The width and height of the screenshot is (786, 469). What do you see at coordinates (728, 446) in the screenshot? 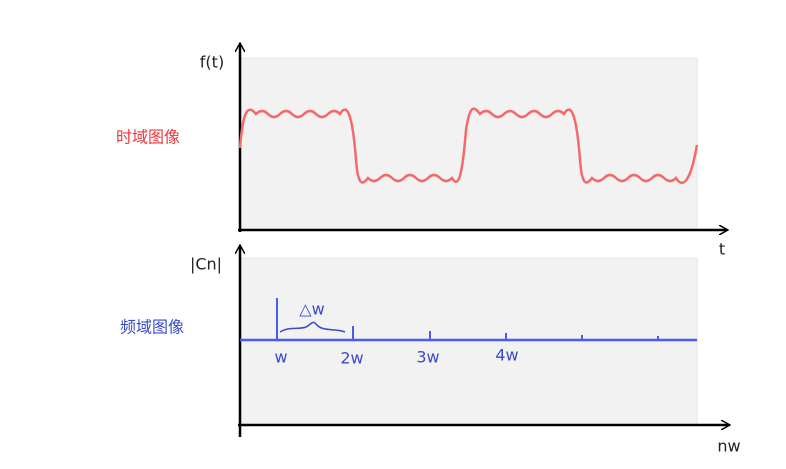
I see `x-label: nw` at bounding box center [728, 446].